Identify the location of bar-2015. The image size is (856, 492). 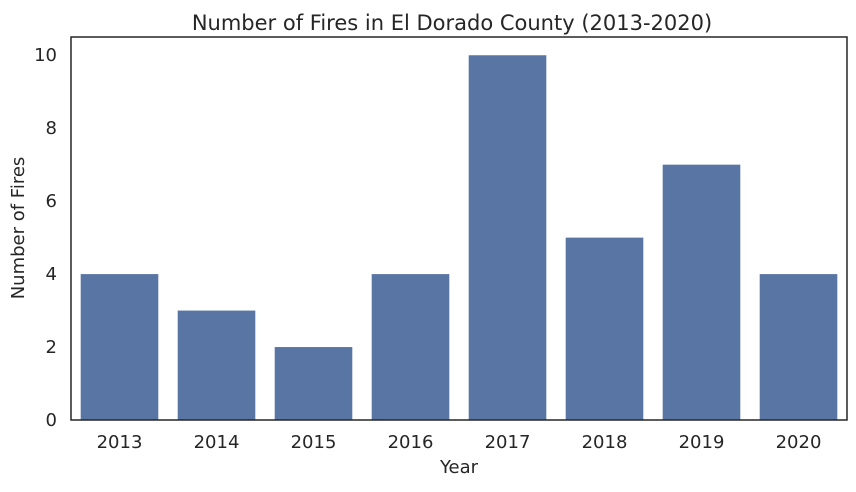
(313, 383).